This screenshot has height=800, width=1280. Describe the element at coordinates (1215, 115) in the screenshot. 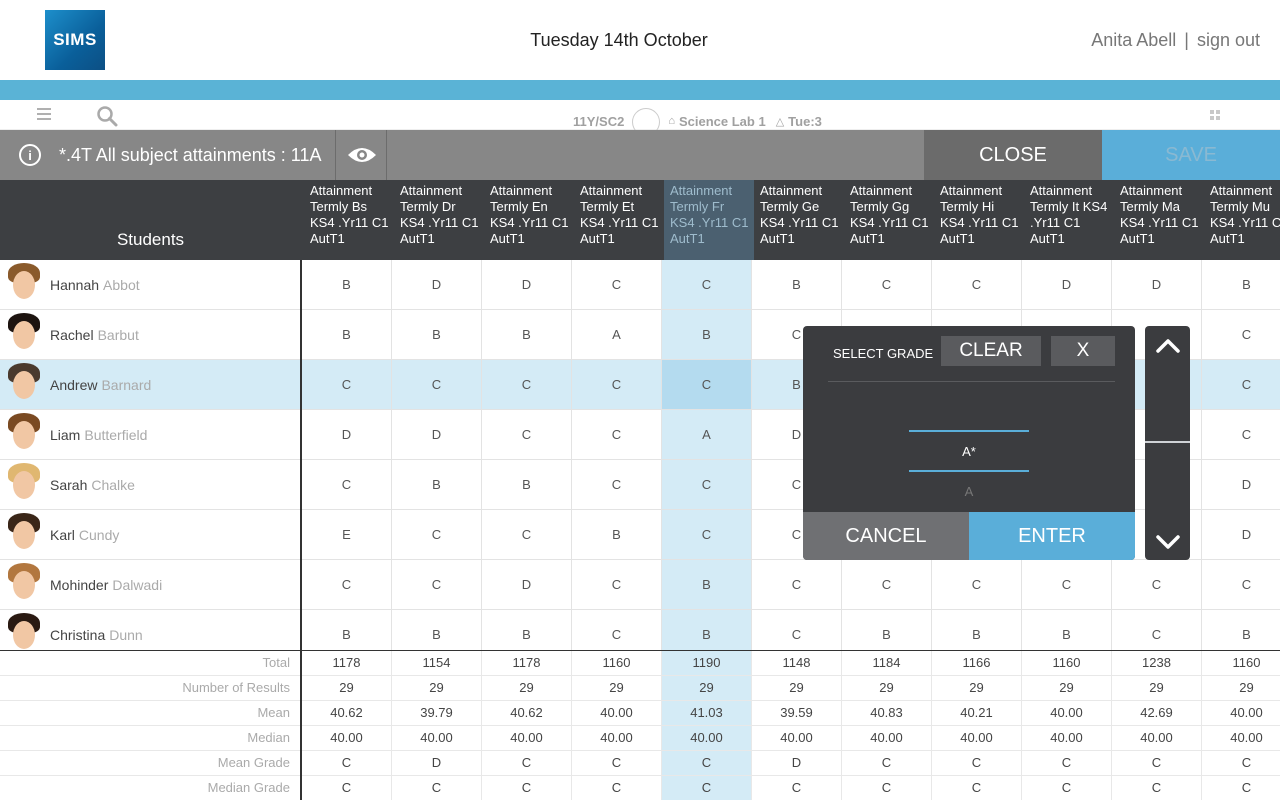

I see `grid-icon` at that location.